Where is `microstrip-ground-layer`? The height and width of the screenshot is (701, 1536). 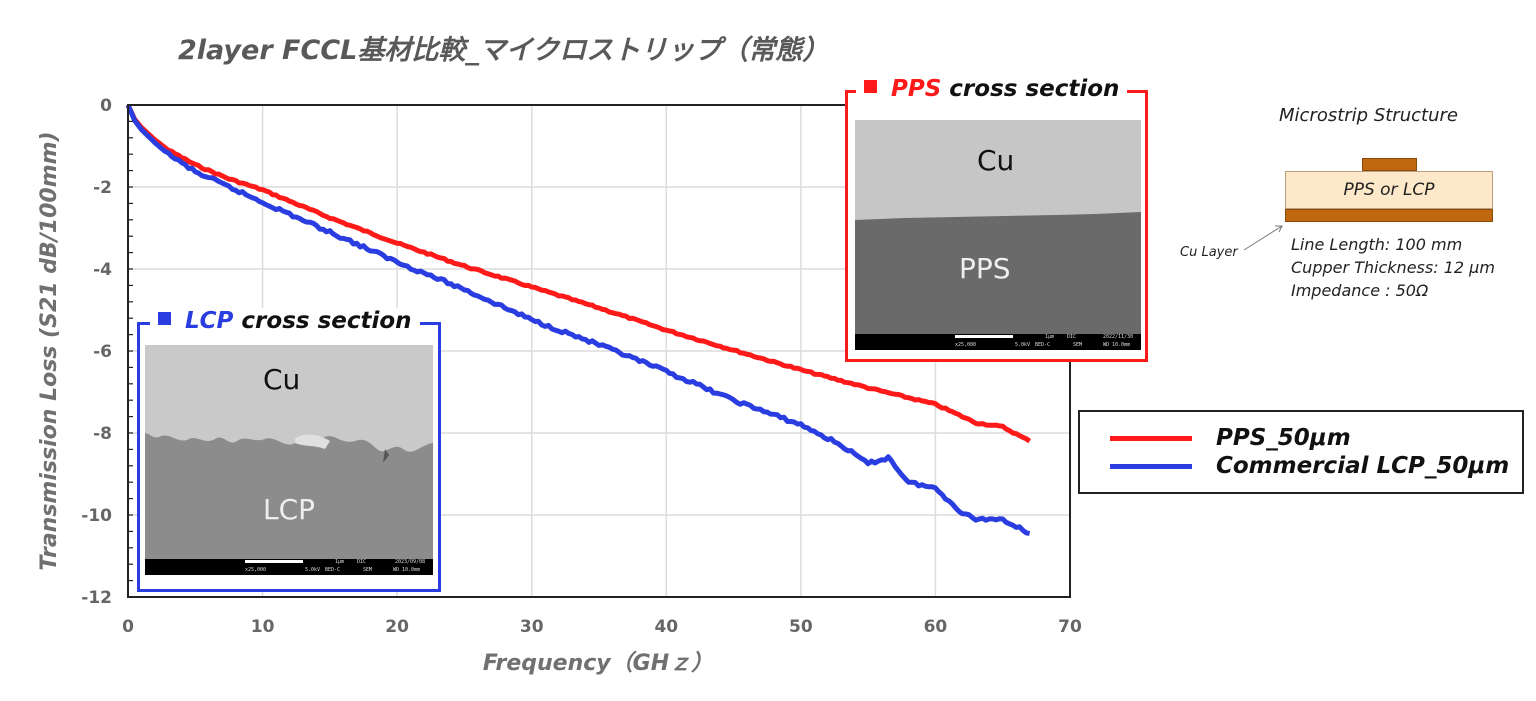
microstrip-ground-layer is located at coordinates (1389, 215).